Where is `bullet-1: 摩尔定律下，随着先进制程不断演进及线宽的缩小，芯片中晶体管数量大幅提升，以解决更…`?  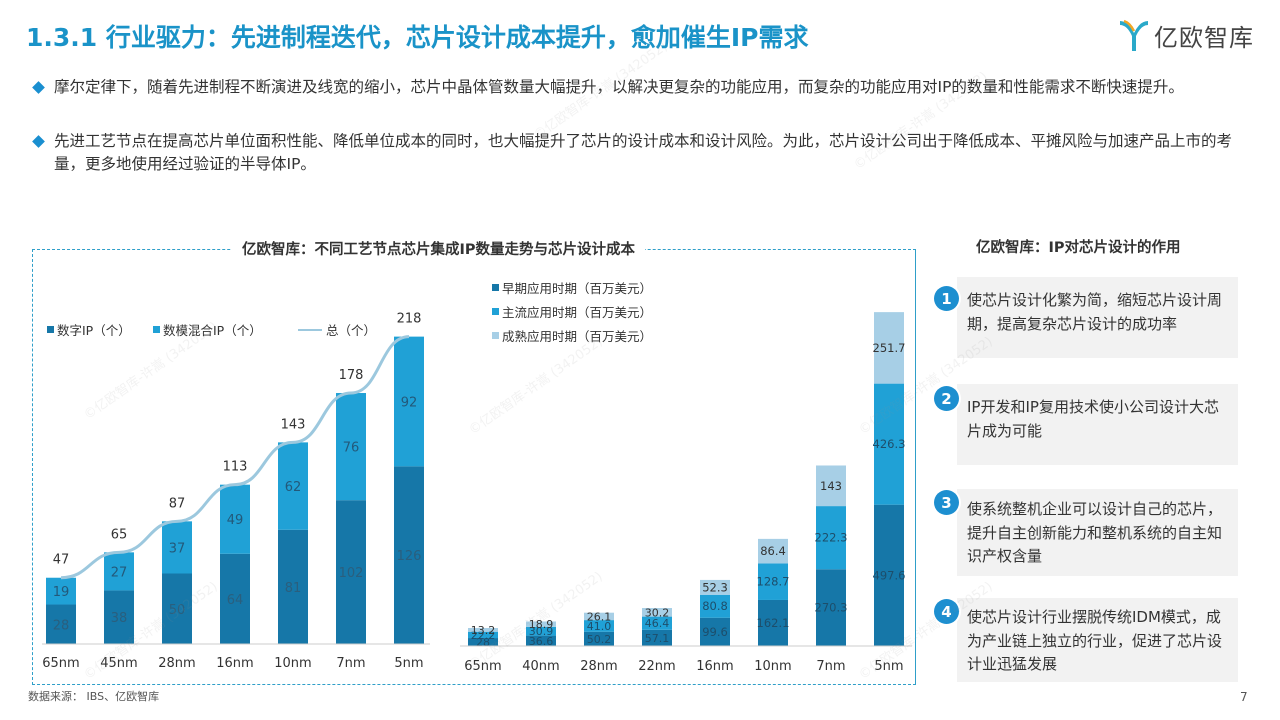 bullet-1: 摩尔定律下，随着先进制程不断演进及线宽的缩小，芯片中晶体管数量大幅提升，以解决更… is located at coordinates (645, 87).